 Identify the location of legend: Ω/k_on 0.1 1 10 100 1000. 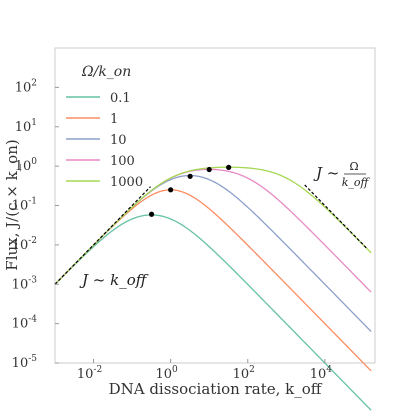
(104, 127).